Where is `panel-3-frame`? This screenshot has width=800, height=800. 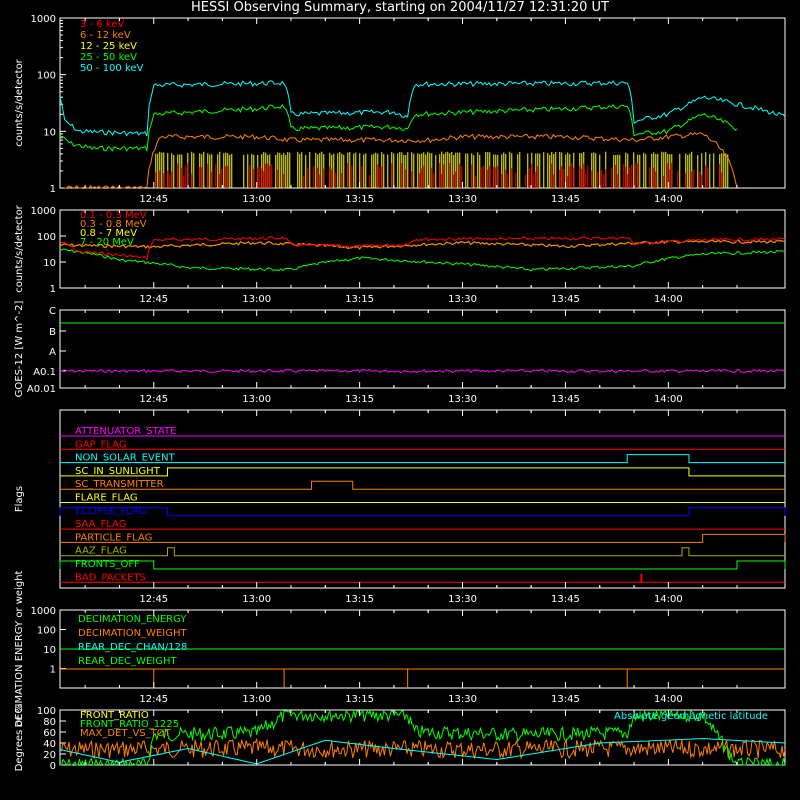 panel-3-frame is located at coordinates (422, 349).